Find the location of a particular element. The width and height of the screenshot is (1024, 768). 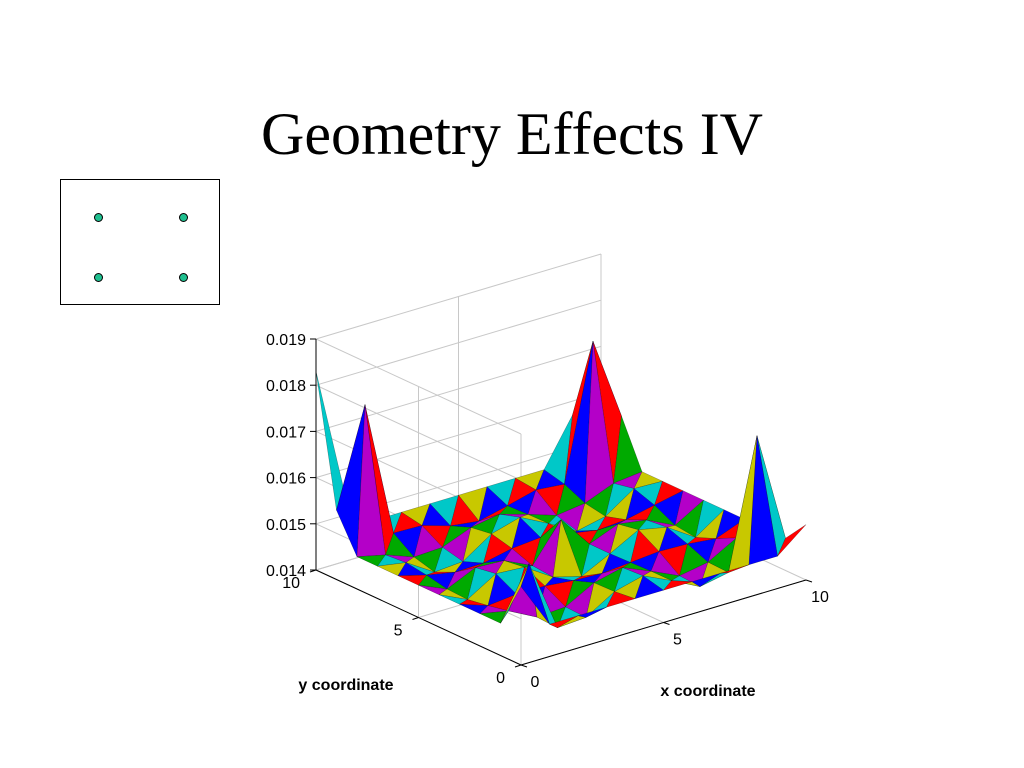

slide-title: Geometry Effects IV is located at coordinates (512, 134).